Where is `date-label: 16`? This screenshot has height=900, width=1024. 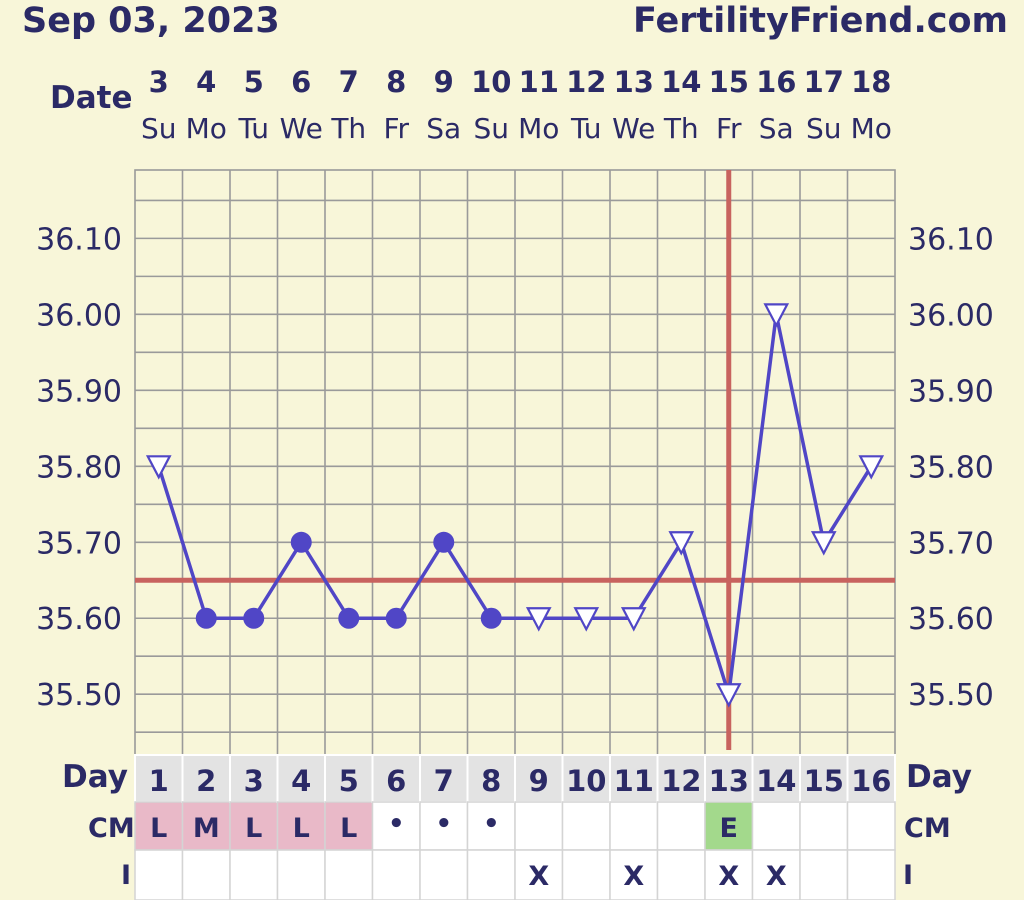
date-label: 16 is located at coordinates (776, 82).